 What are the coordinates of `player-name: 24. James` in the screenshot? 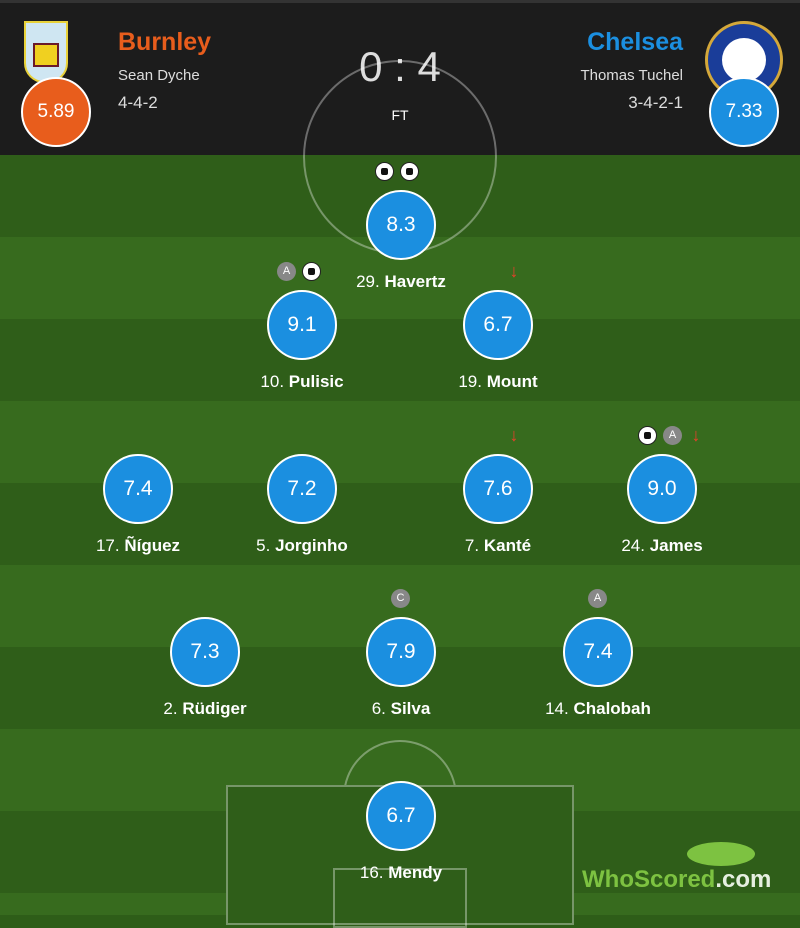 It's located at (662, 546).